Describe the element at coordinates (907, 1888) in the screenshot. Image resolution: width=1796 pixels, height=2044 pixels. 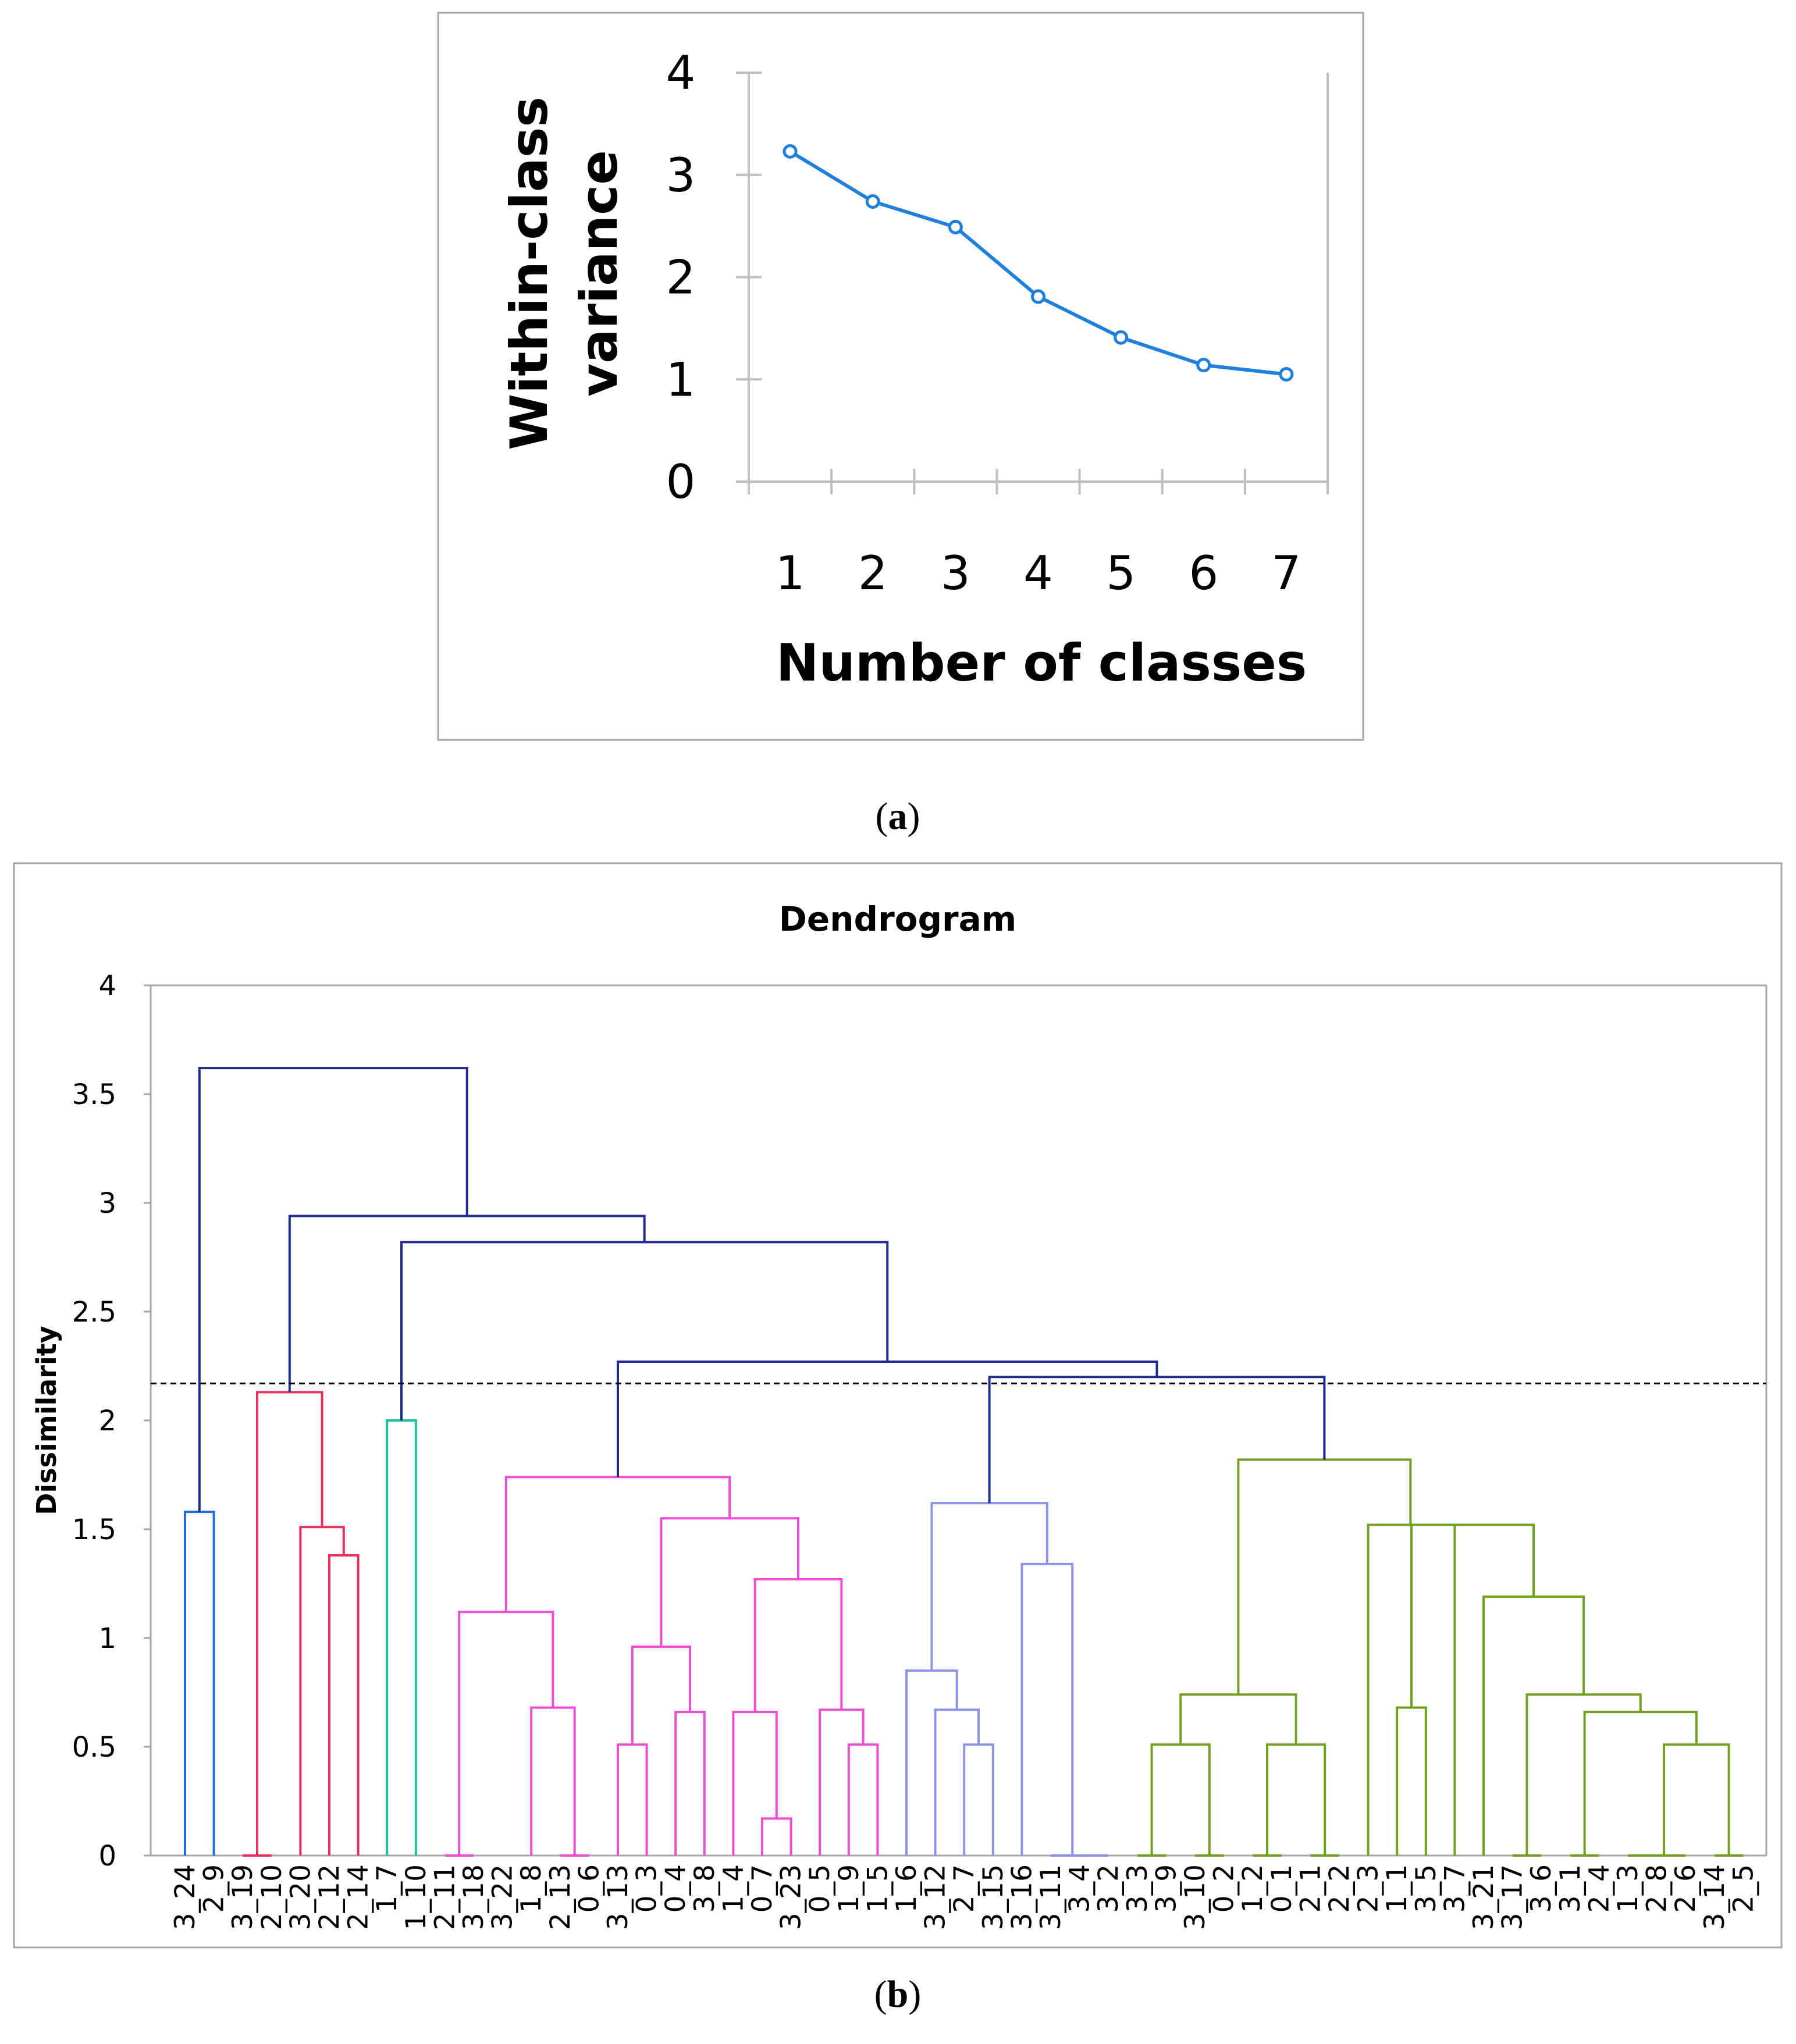
I see `leaf-label: 1_6` at that location.